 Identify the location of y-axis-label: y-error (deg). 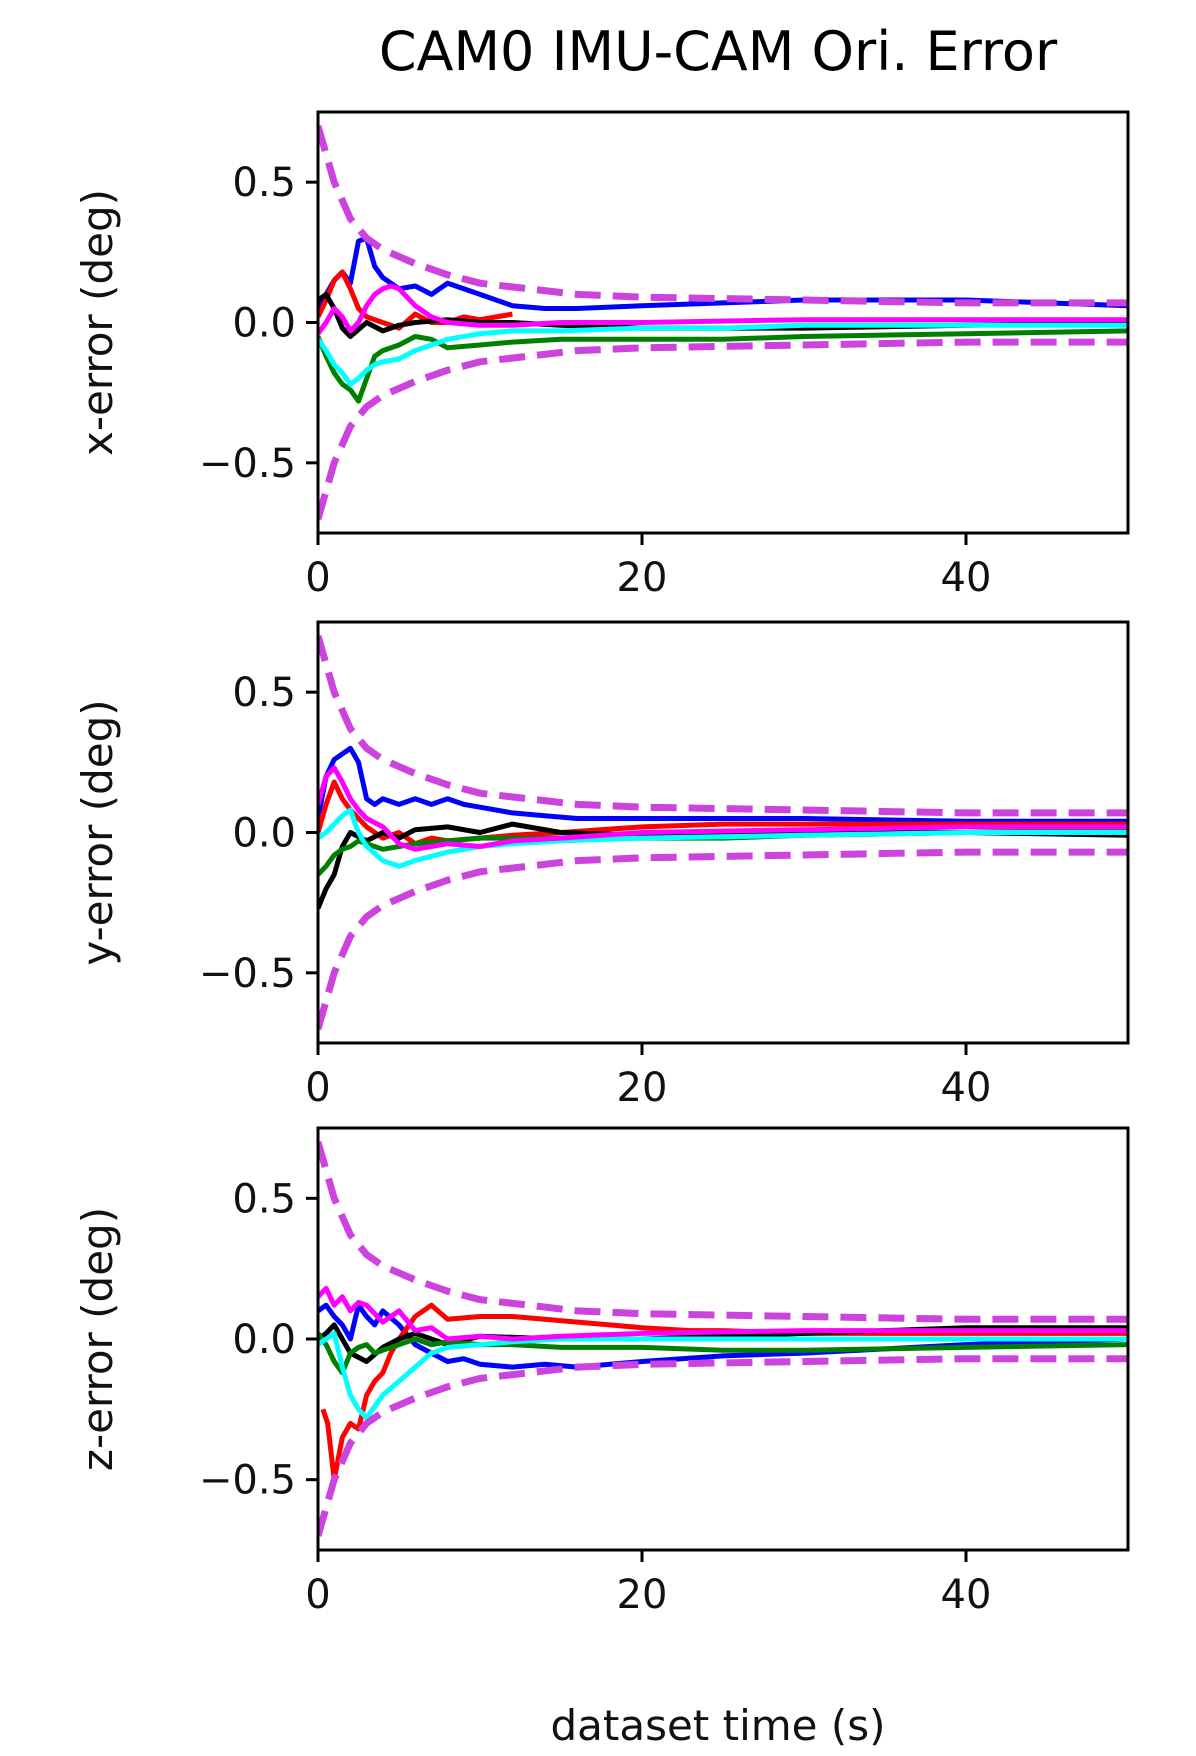
(97, 832).